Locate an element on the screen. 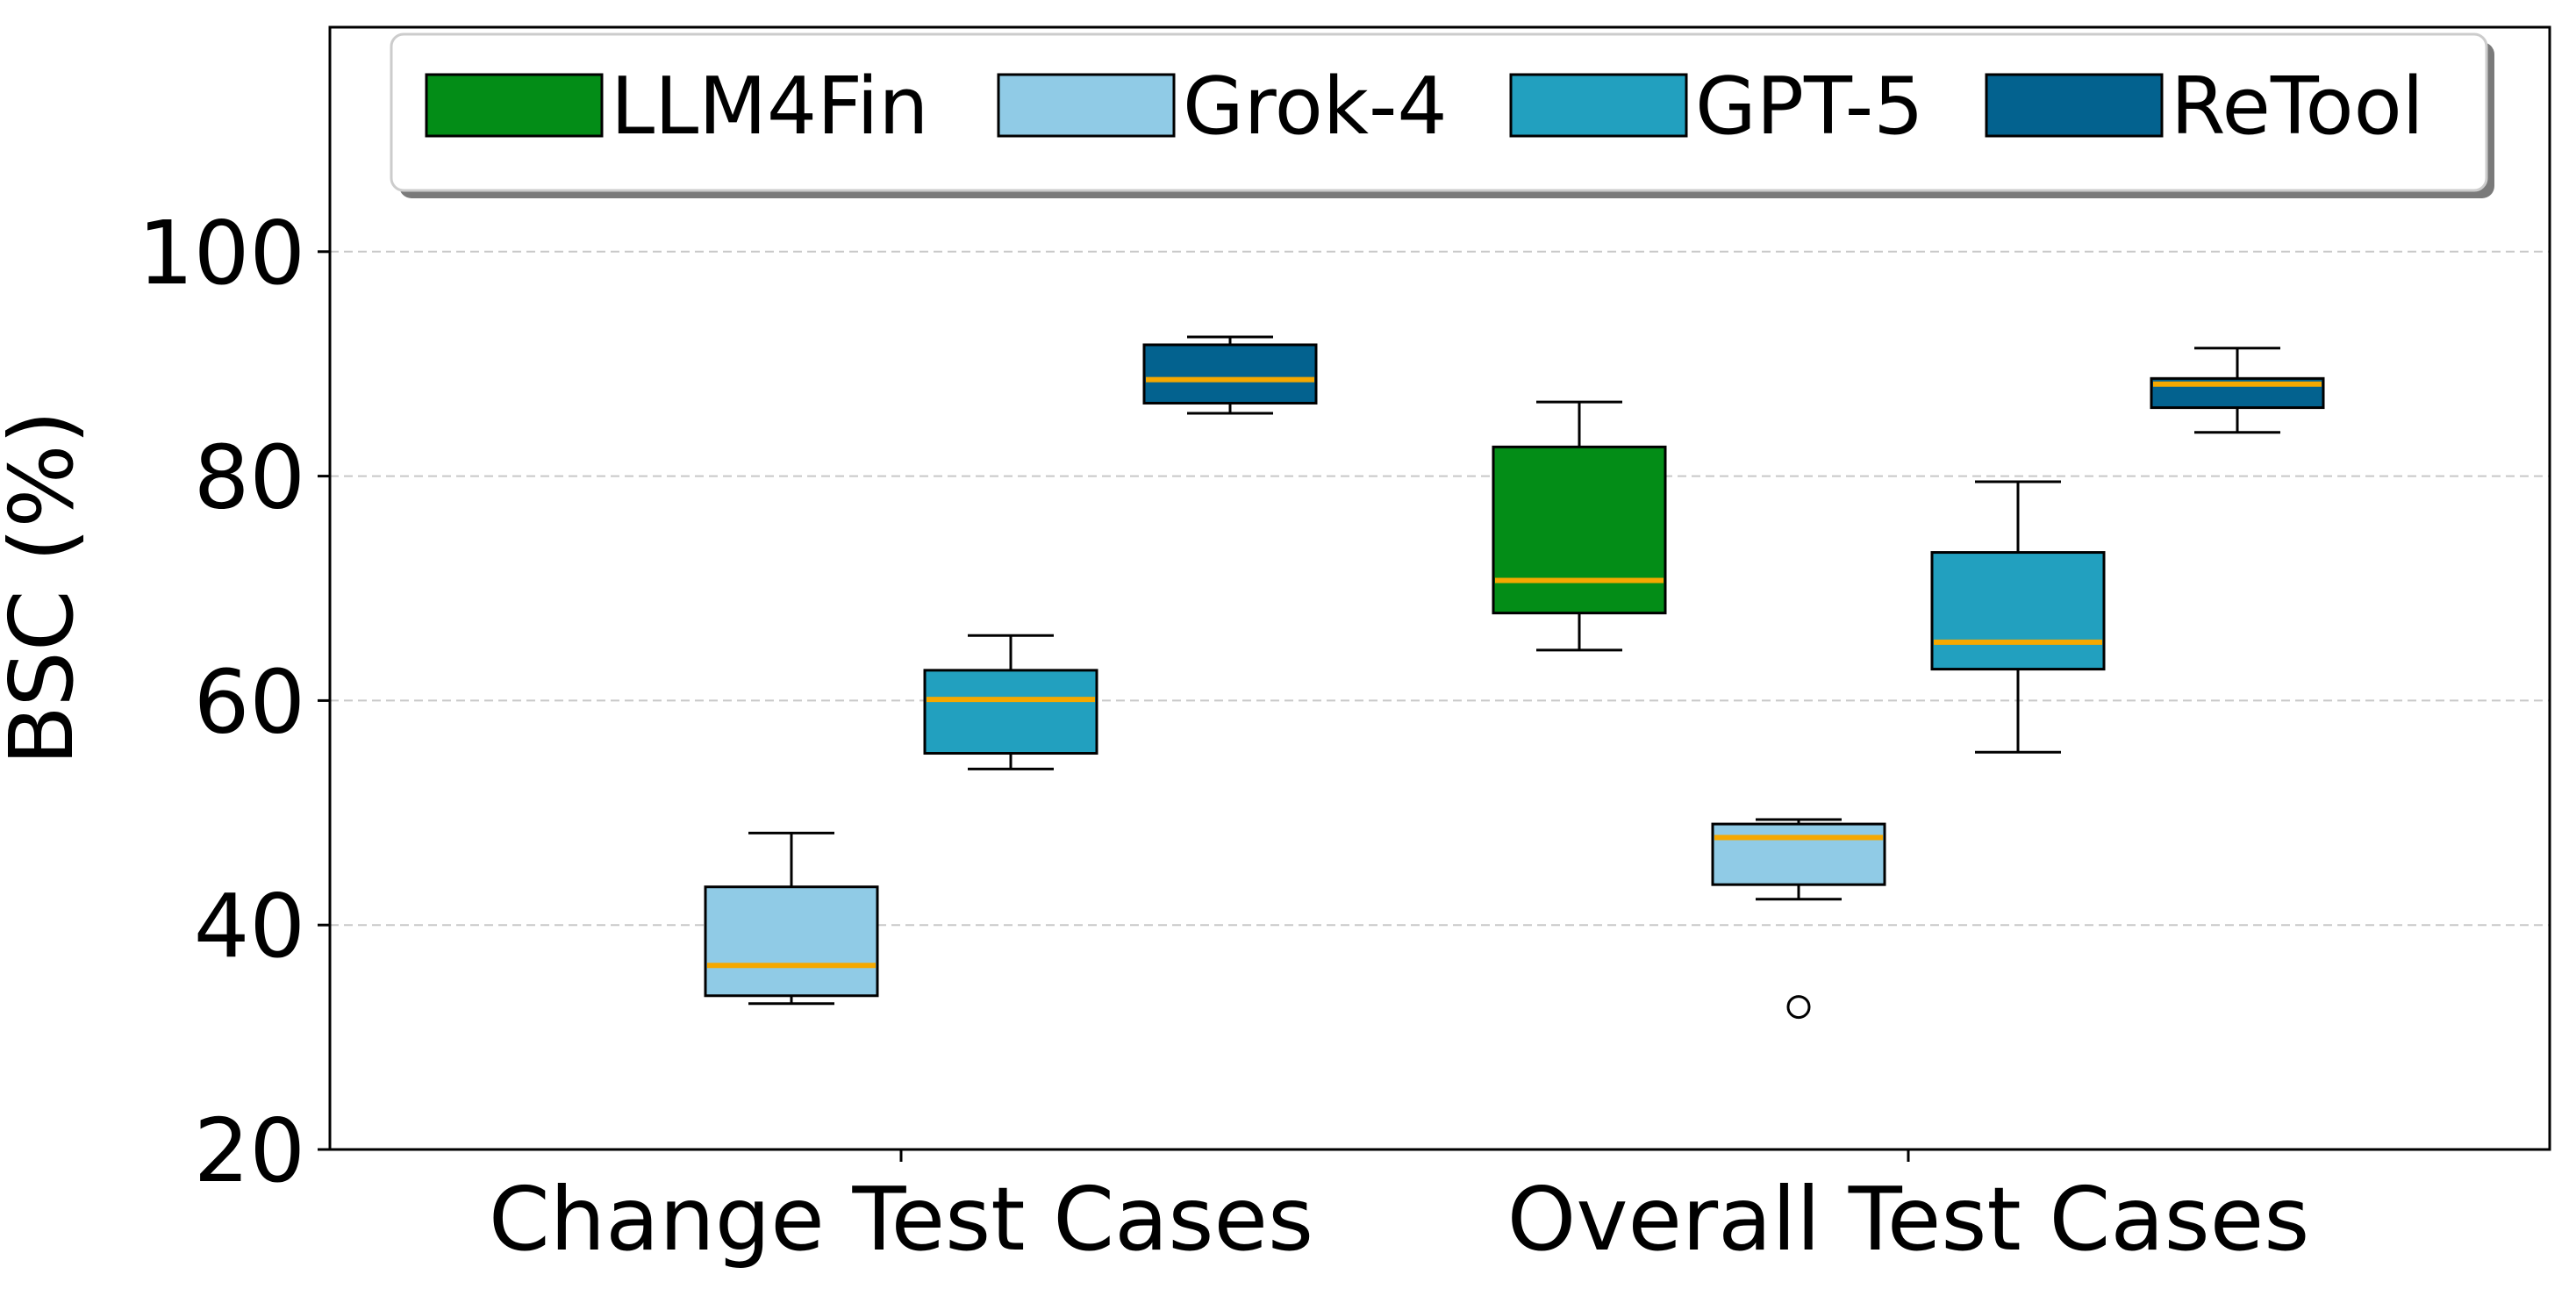 Image resolution: width=2576 pixels, height=1289 pixels. legend-label-retool: ReTool is located at coordinates (2297, 107).